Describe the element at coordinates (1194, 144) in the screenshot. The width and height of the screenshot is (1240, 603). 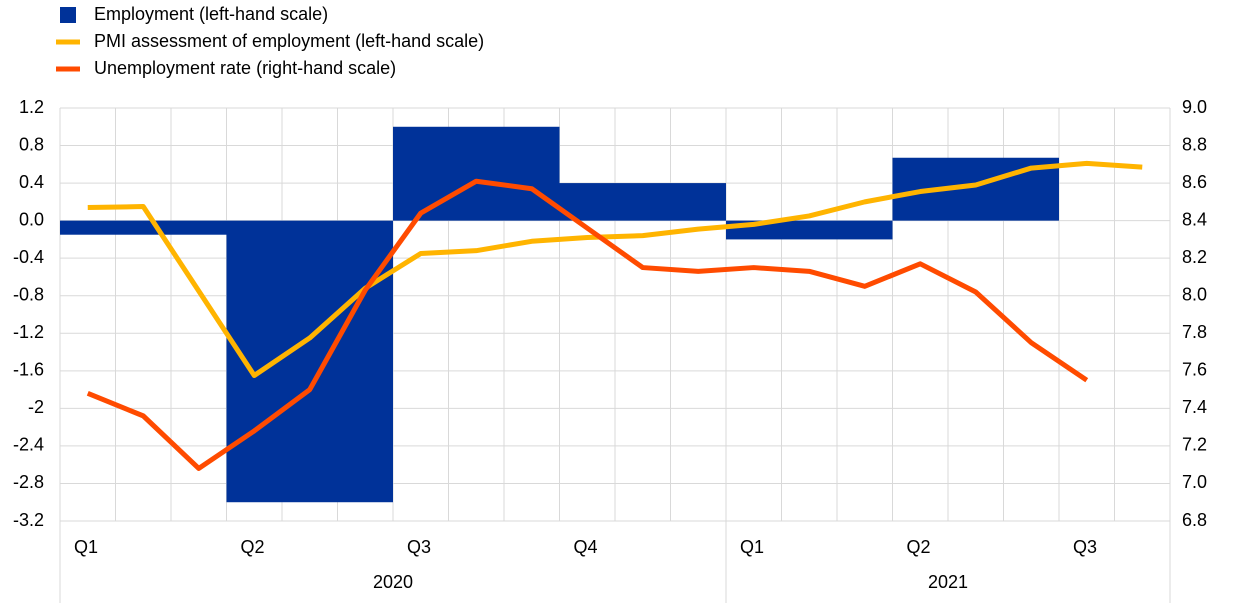
I see `y2-tick-label: 8.8` at that location.